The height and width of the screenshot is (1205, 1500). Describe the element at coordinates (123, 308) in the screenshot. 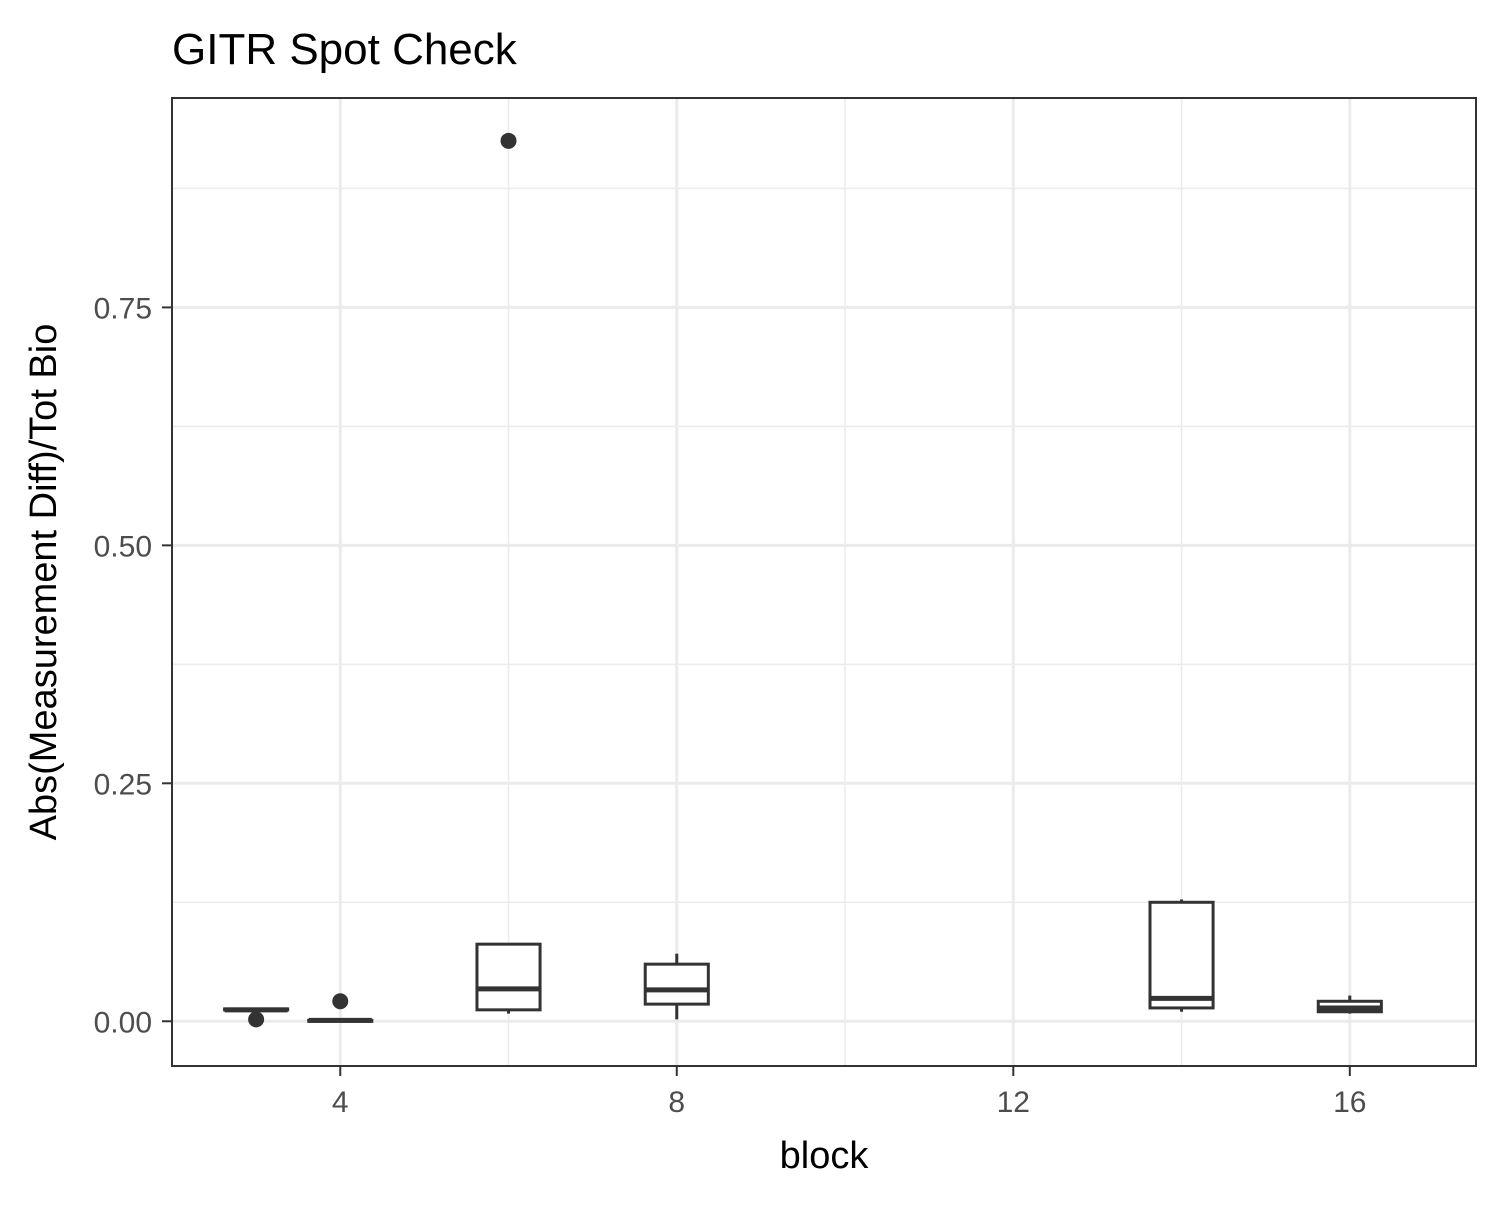

I see `y-tick-label: 0.75` at that location.